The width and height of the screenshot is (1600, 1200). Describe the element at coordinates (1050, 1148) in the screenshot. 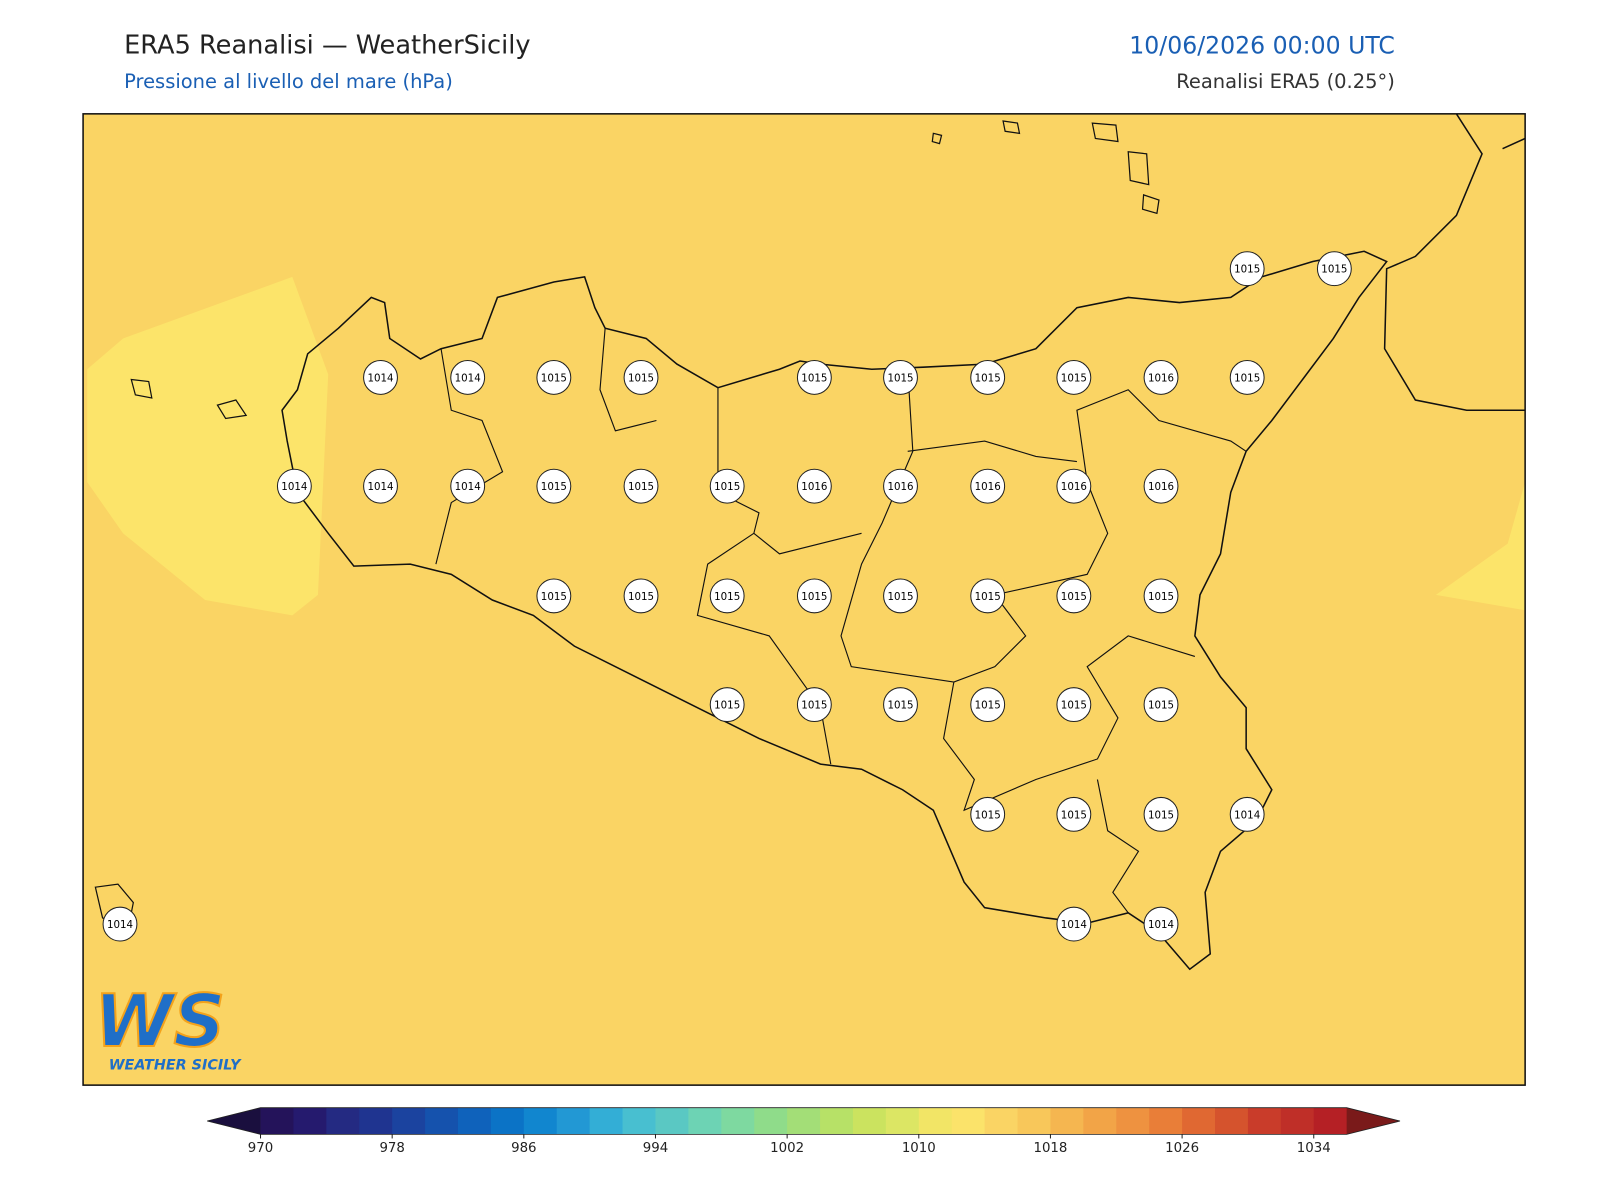

I see `colorbar-tick-label: 1018` at that location.